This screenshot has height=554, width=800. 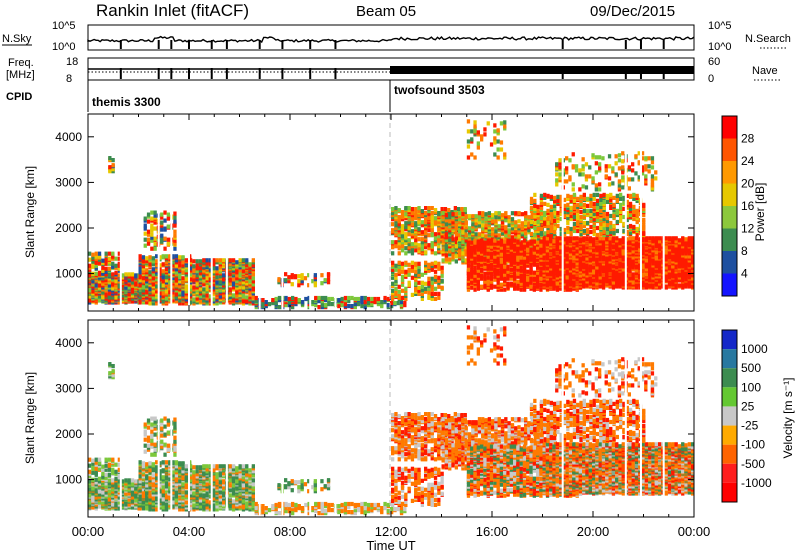 I want to click on nsearch-label: N.Search, so click(x=768, y=39).